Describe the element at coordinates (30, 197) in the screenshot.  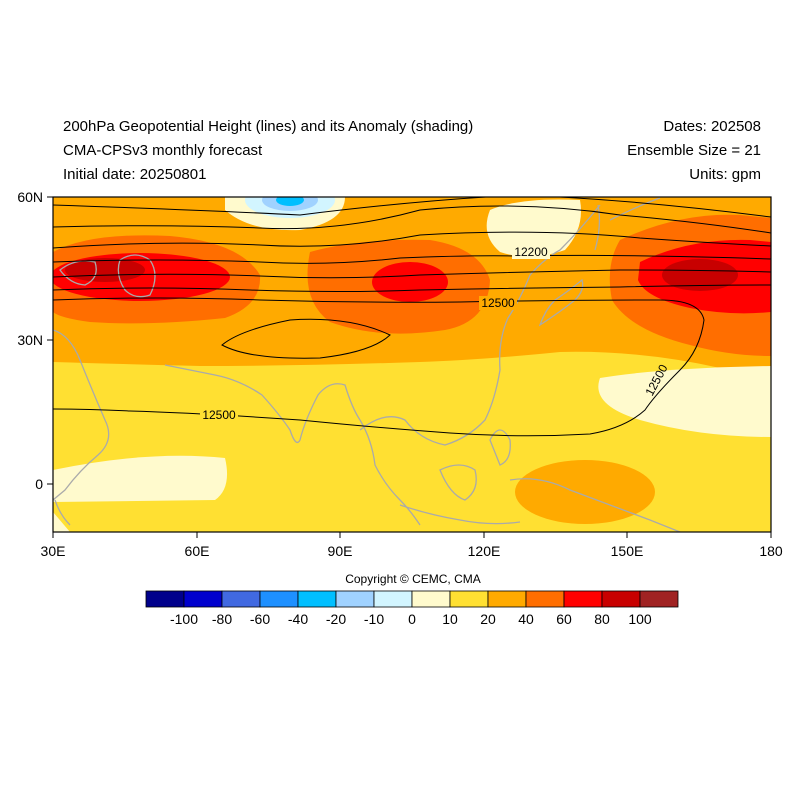
I see `lat-label-60n: 60N` at that location.